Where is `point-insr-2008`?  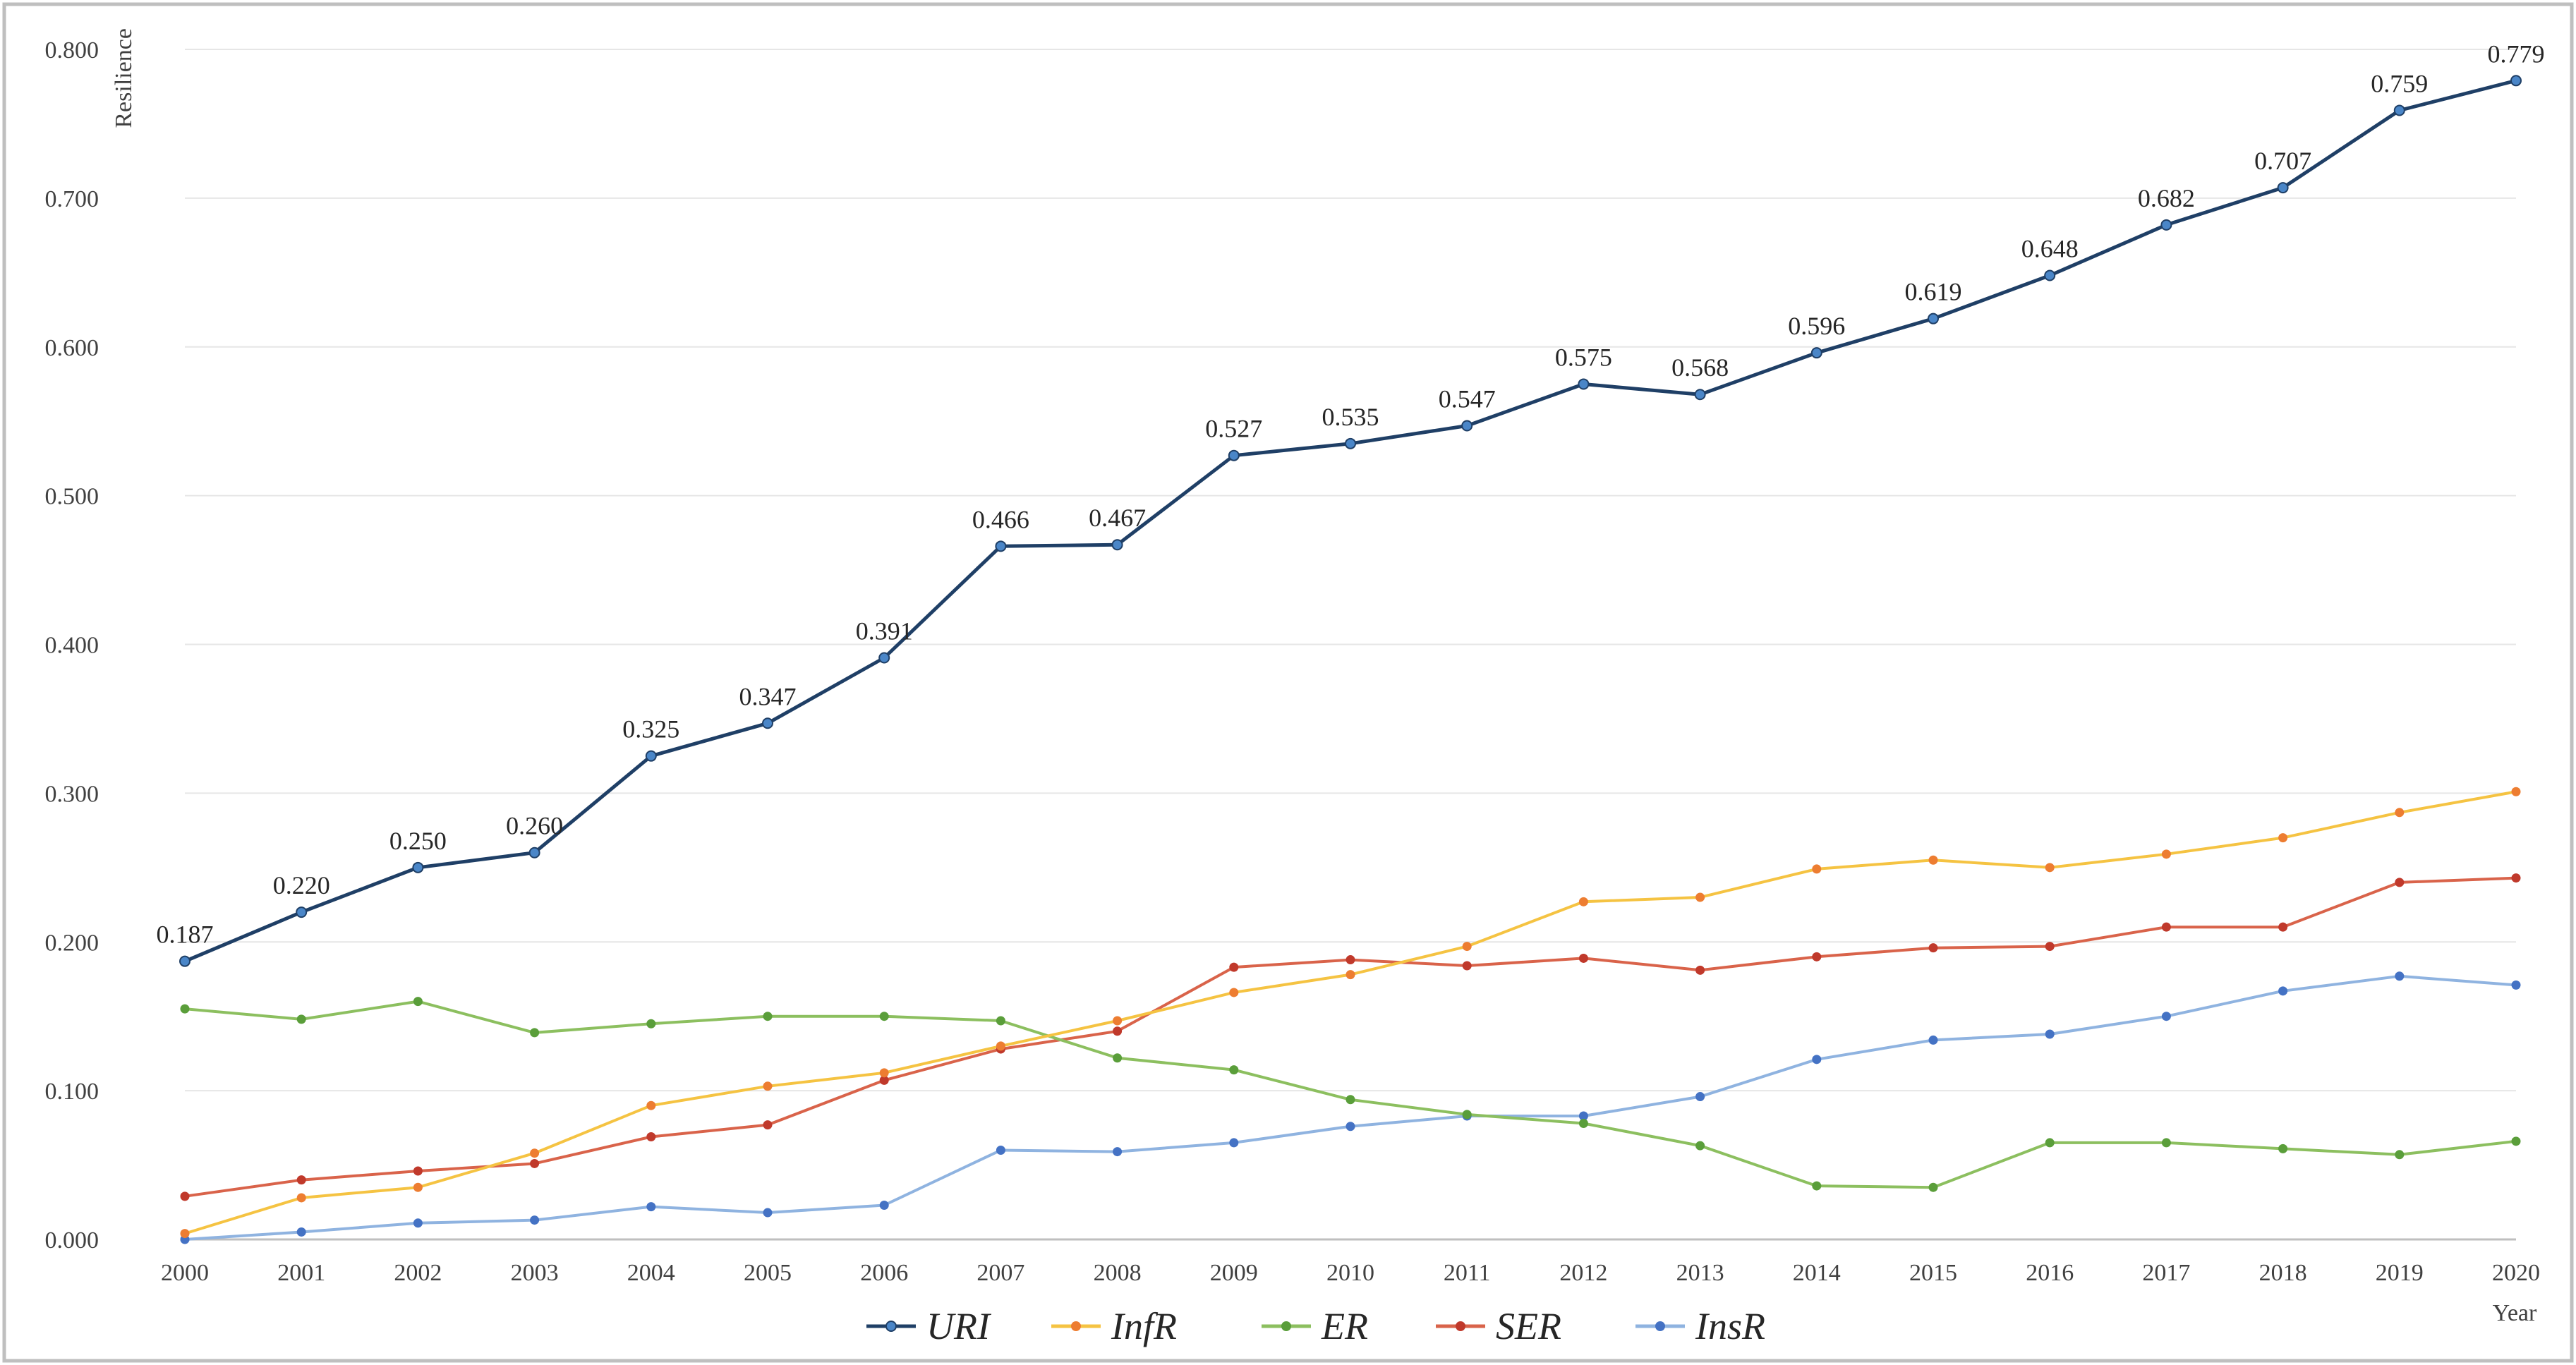
point-insr-2008 is located at coordinates (1118, 1152).